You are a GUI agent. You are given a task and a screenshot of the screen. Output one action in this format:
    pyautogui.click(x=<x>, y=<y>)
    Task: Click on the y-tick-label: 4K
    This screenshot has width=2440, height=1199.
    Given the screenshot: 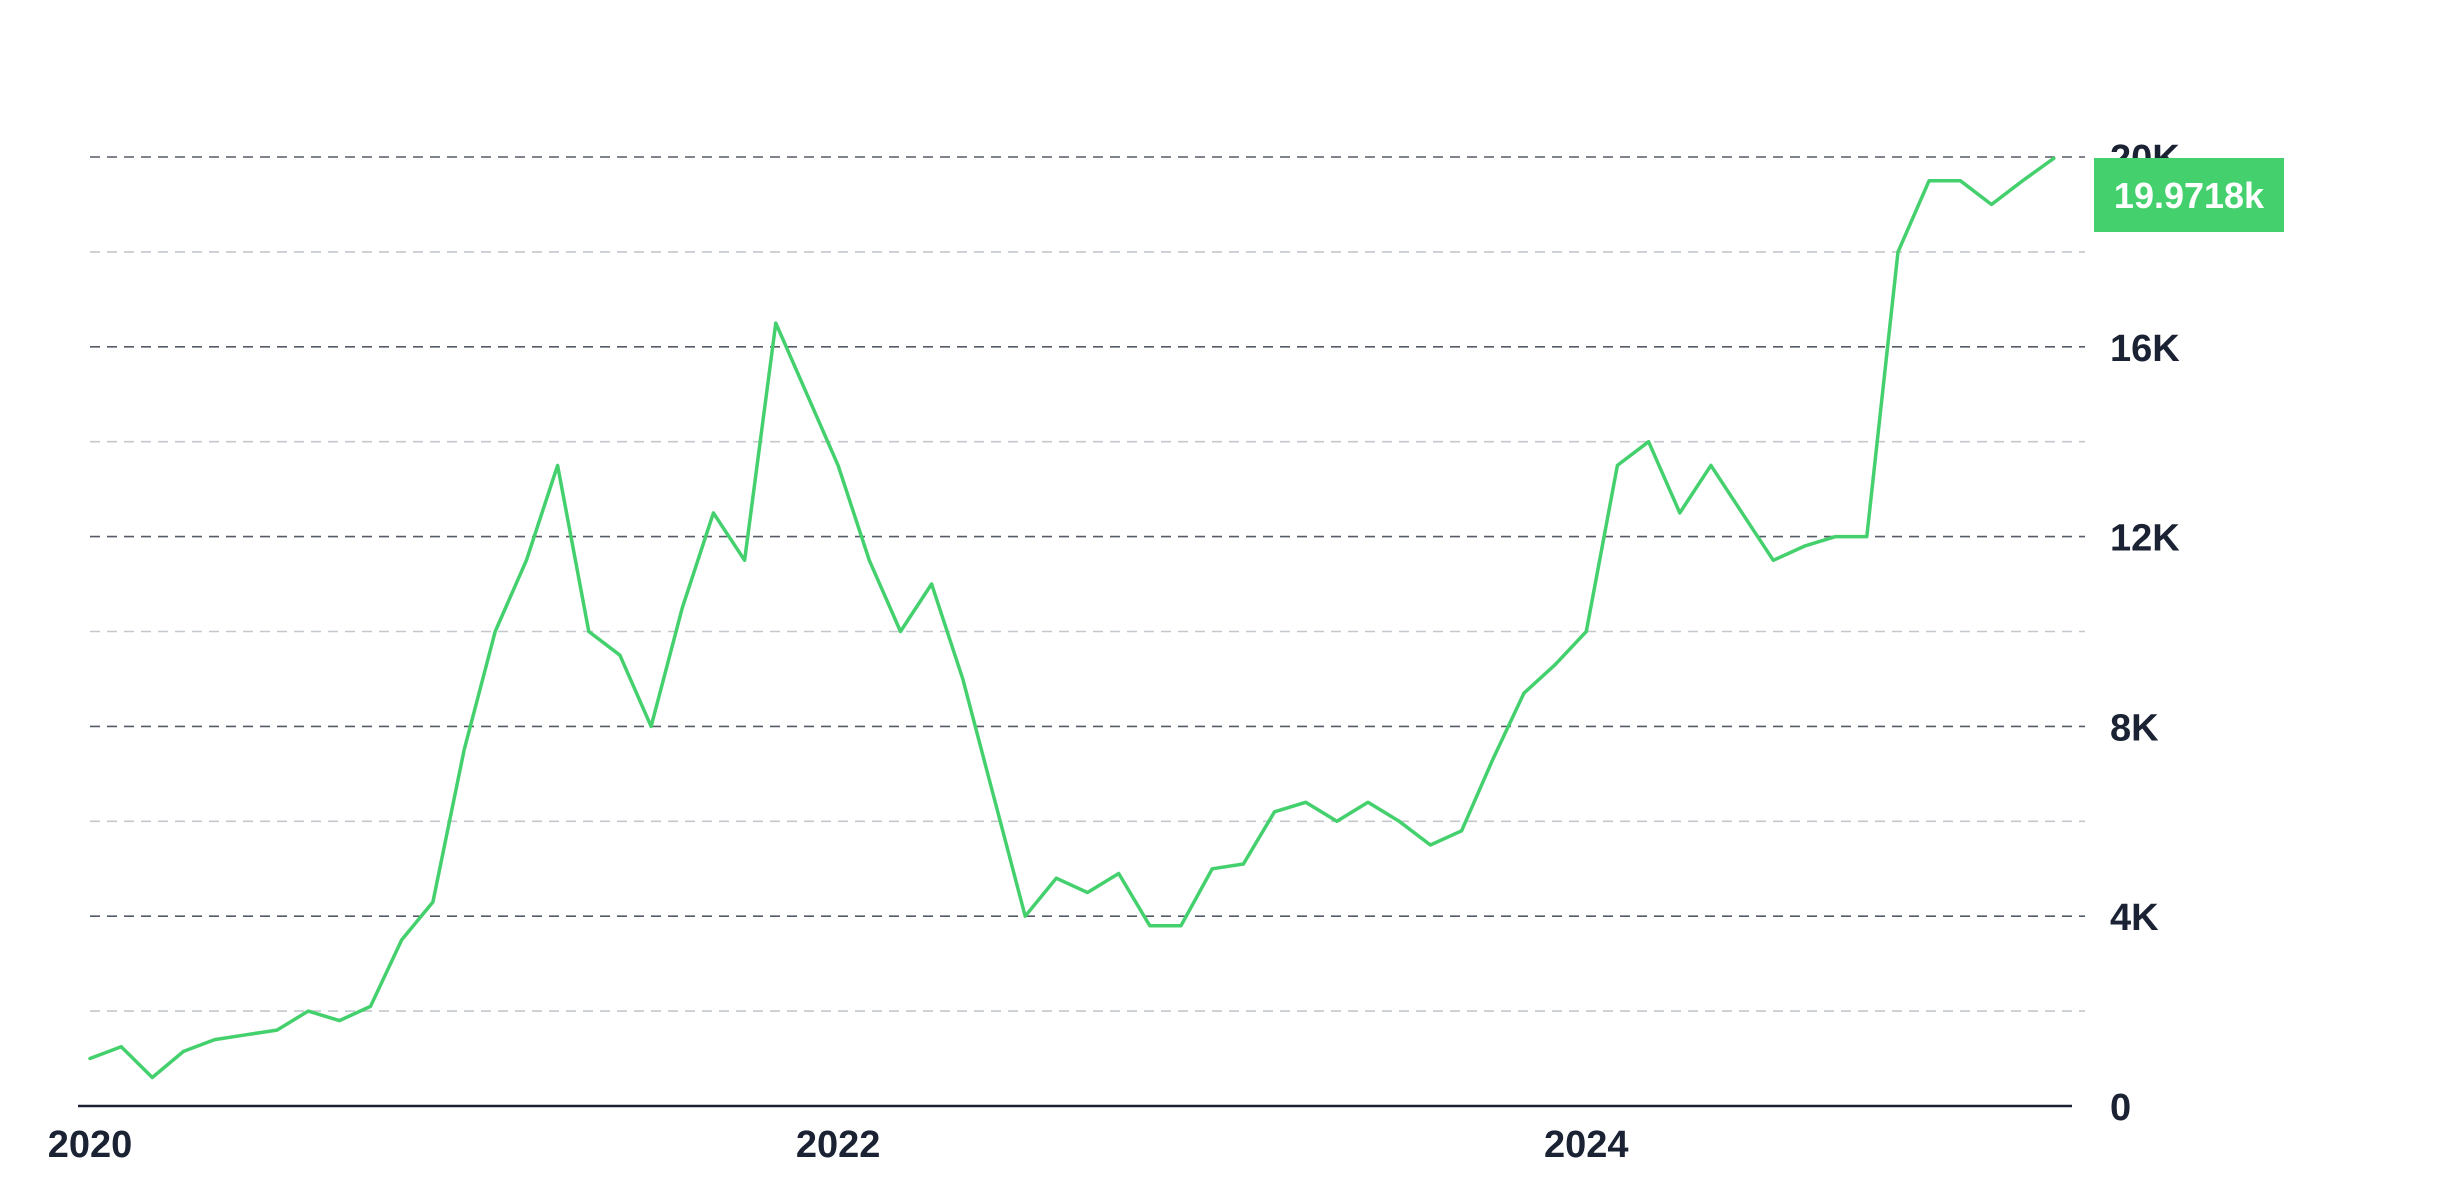 What is the action you would take?
    pyautogui.click(x=2134, y=918)
    